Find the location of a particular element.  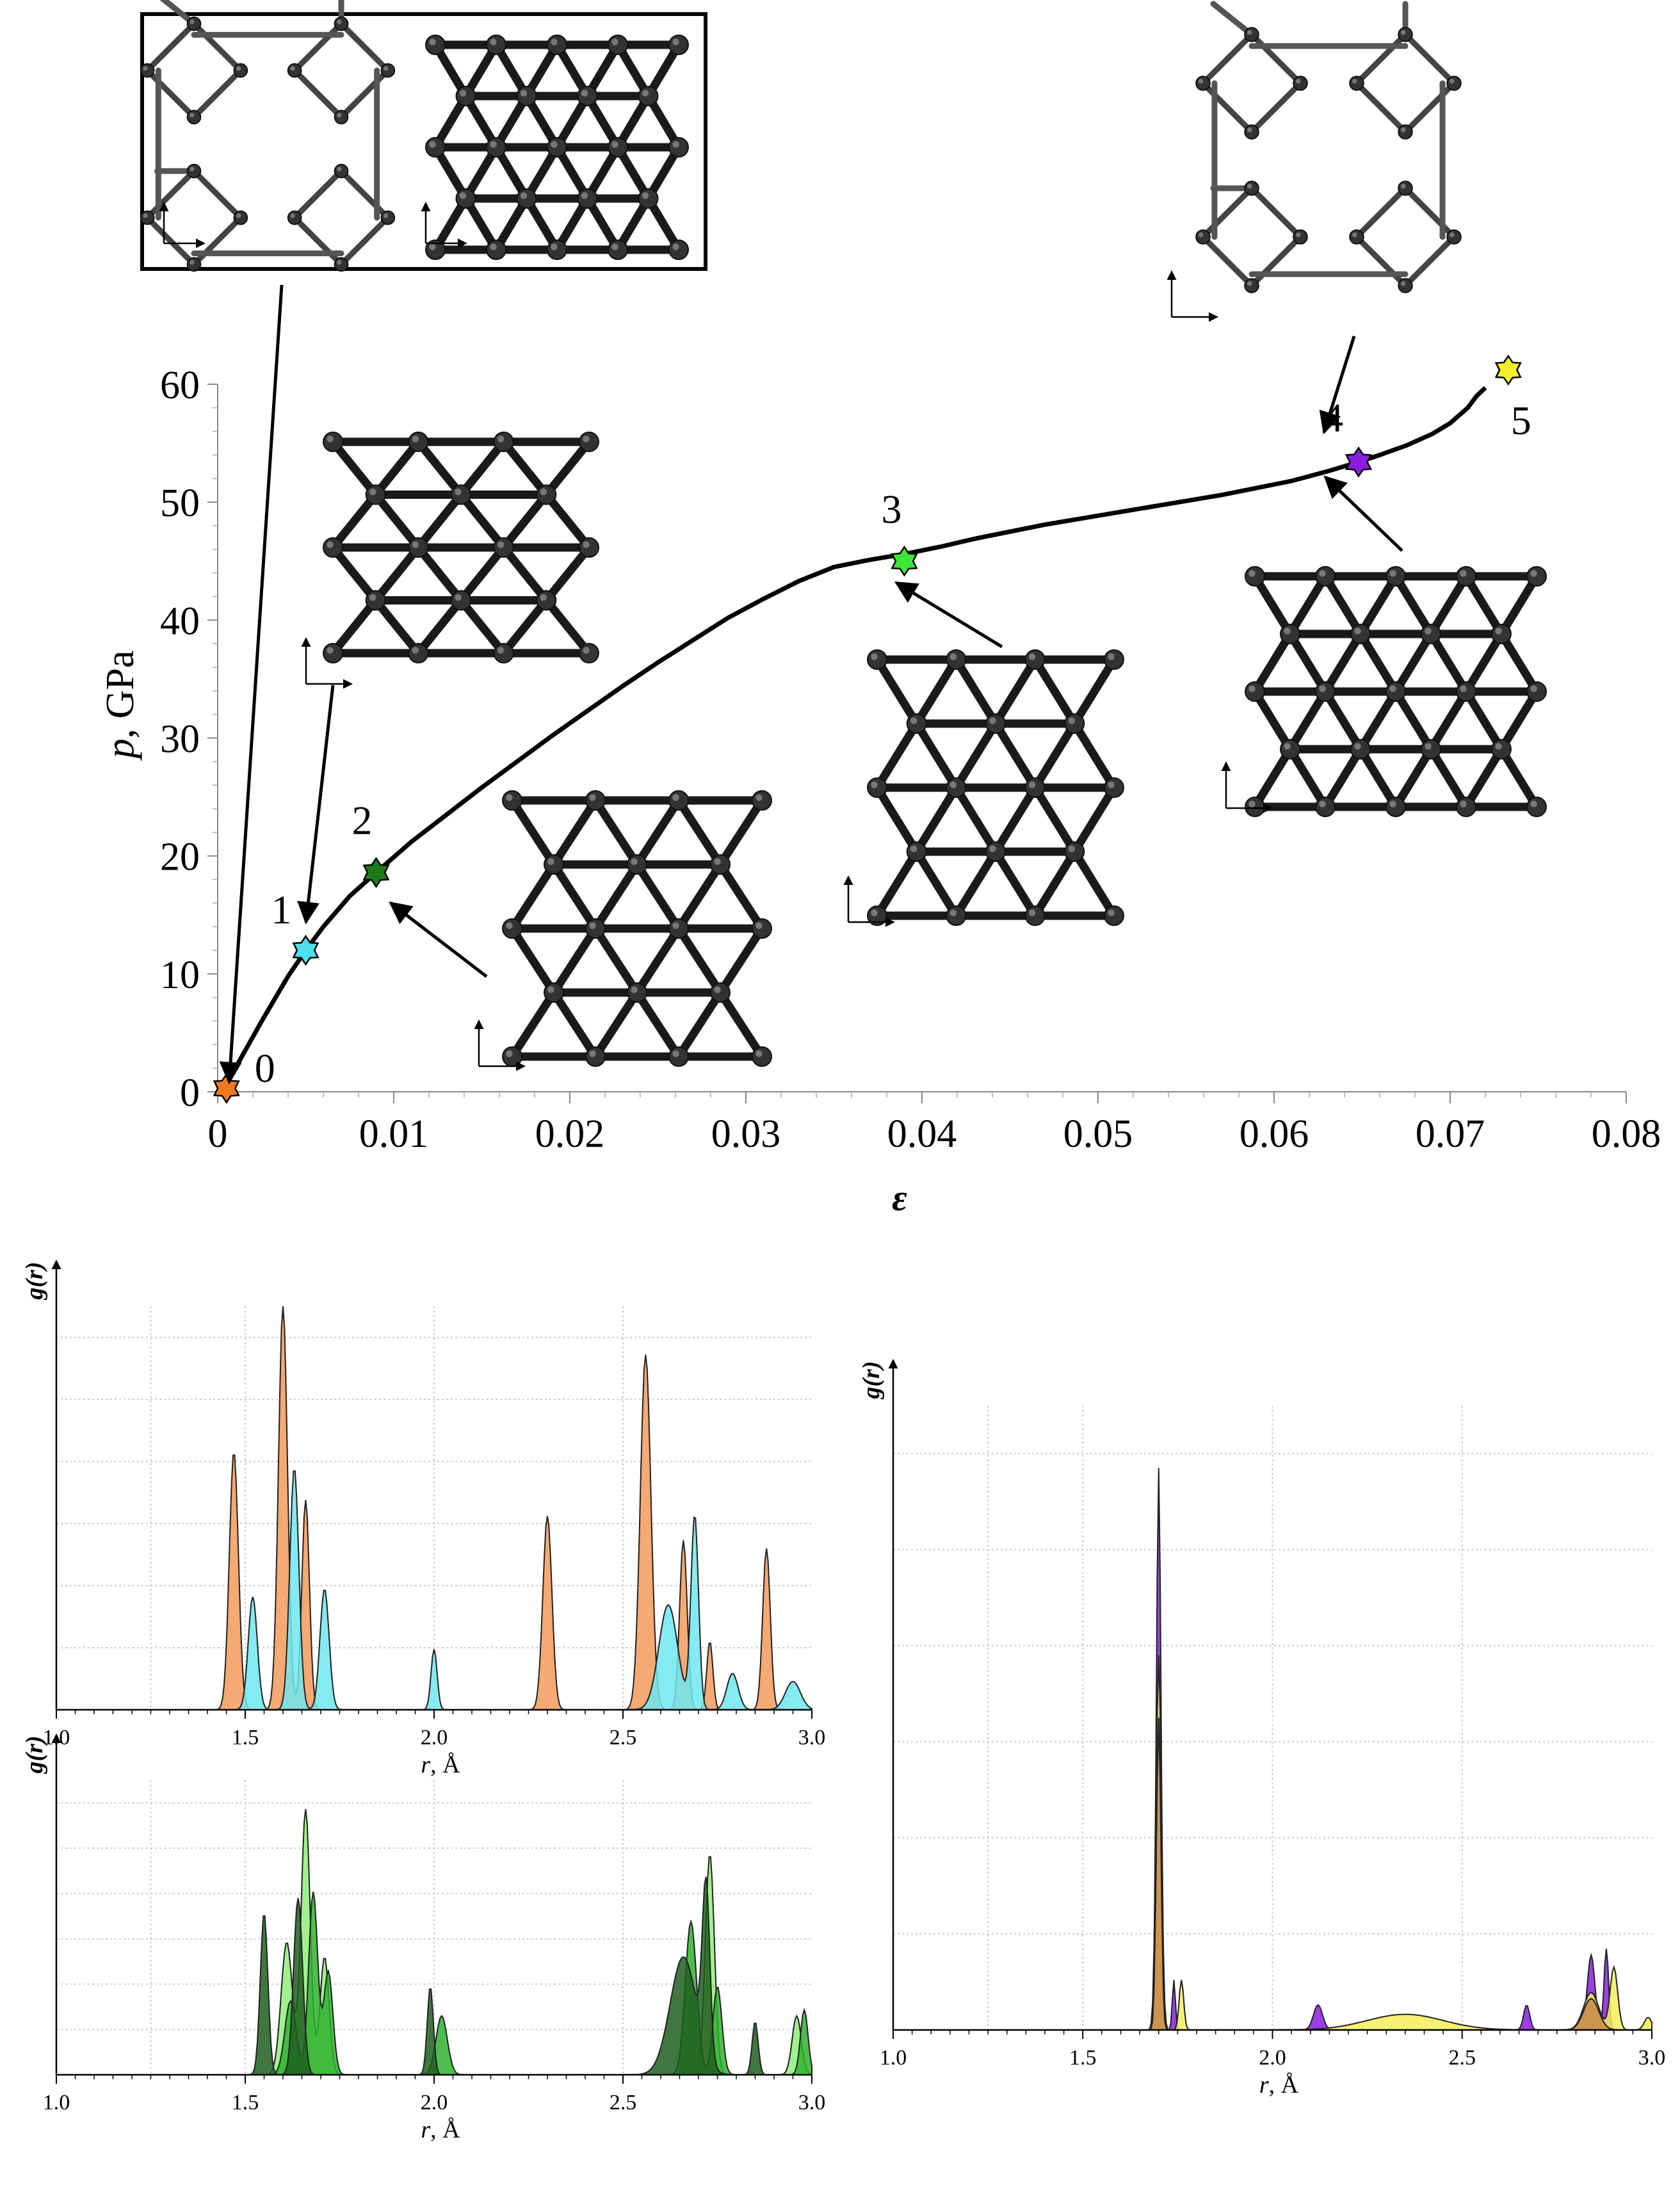

rdf-x-tick-label: 1.0 is located at coordinates (57, 2102).